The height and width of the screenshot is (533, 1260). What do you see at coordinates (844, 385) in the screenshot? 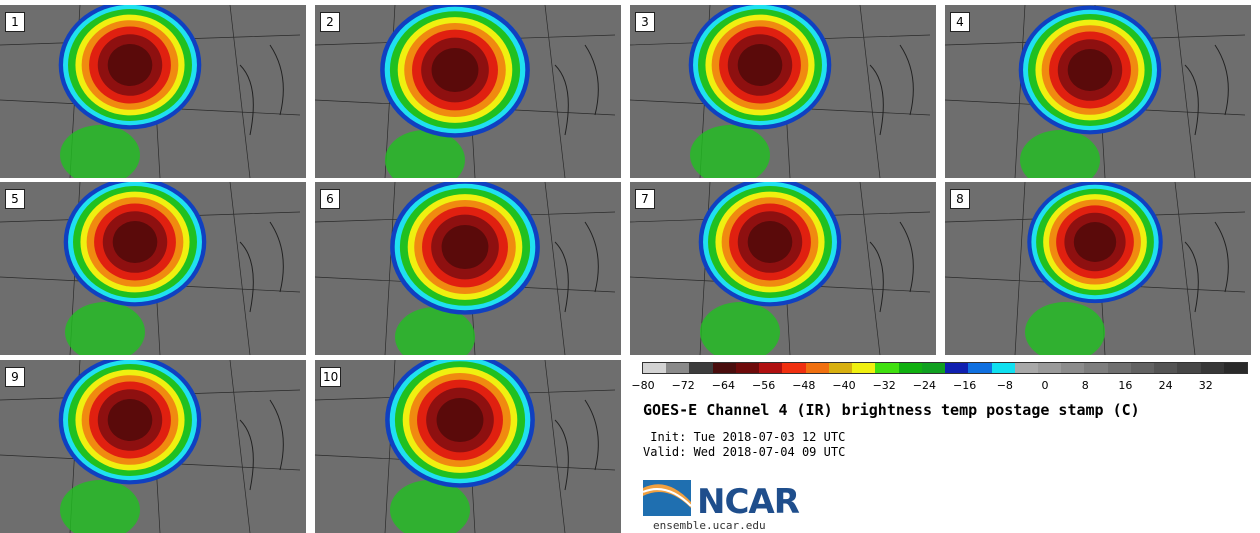
I see `colorbar-tick: −40` at bounding box center [844, 385].